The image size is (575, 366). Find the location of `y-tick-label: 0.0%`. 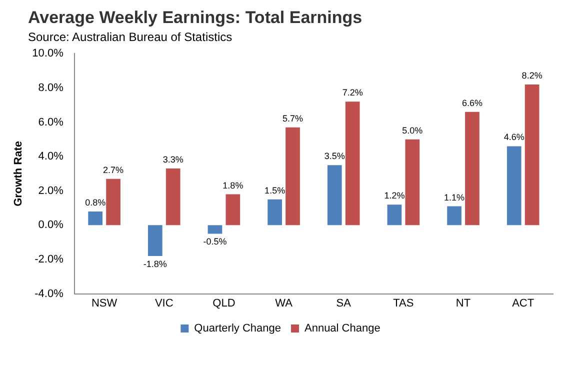

y-tick-label: 0.0% is located at coordinates (51, 225).